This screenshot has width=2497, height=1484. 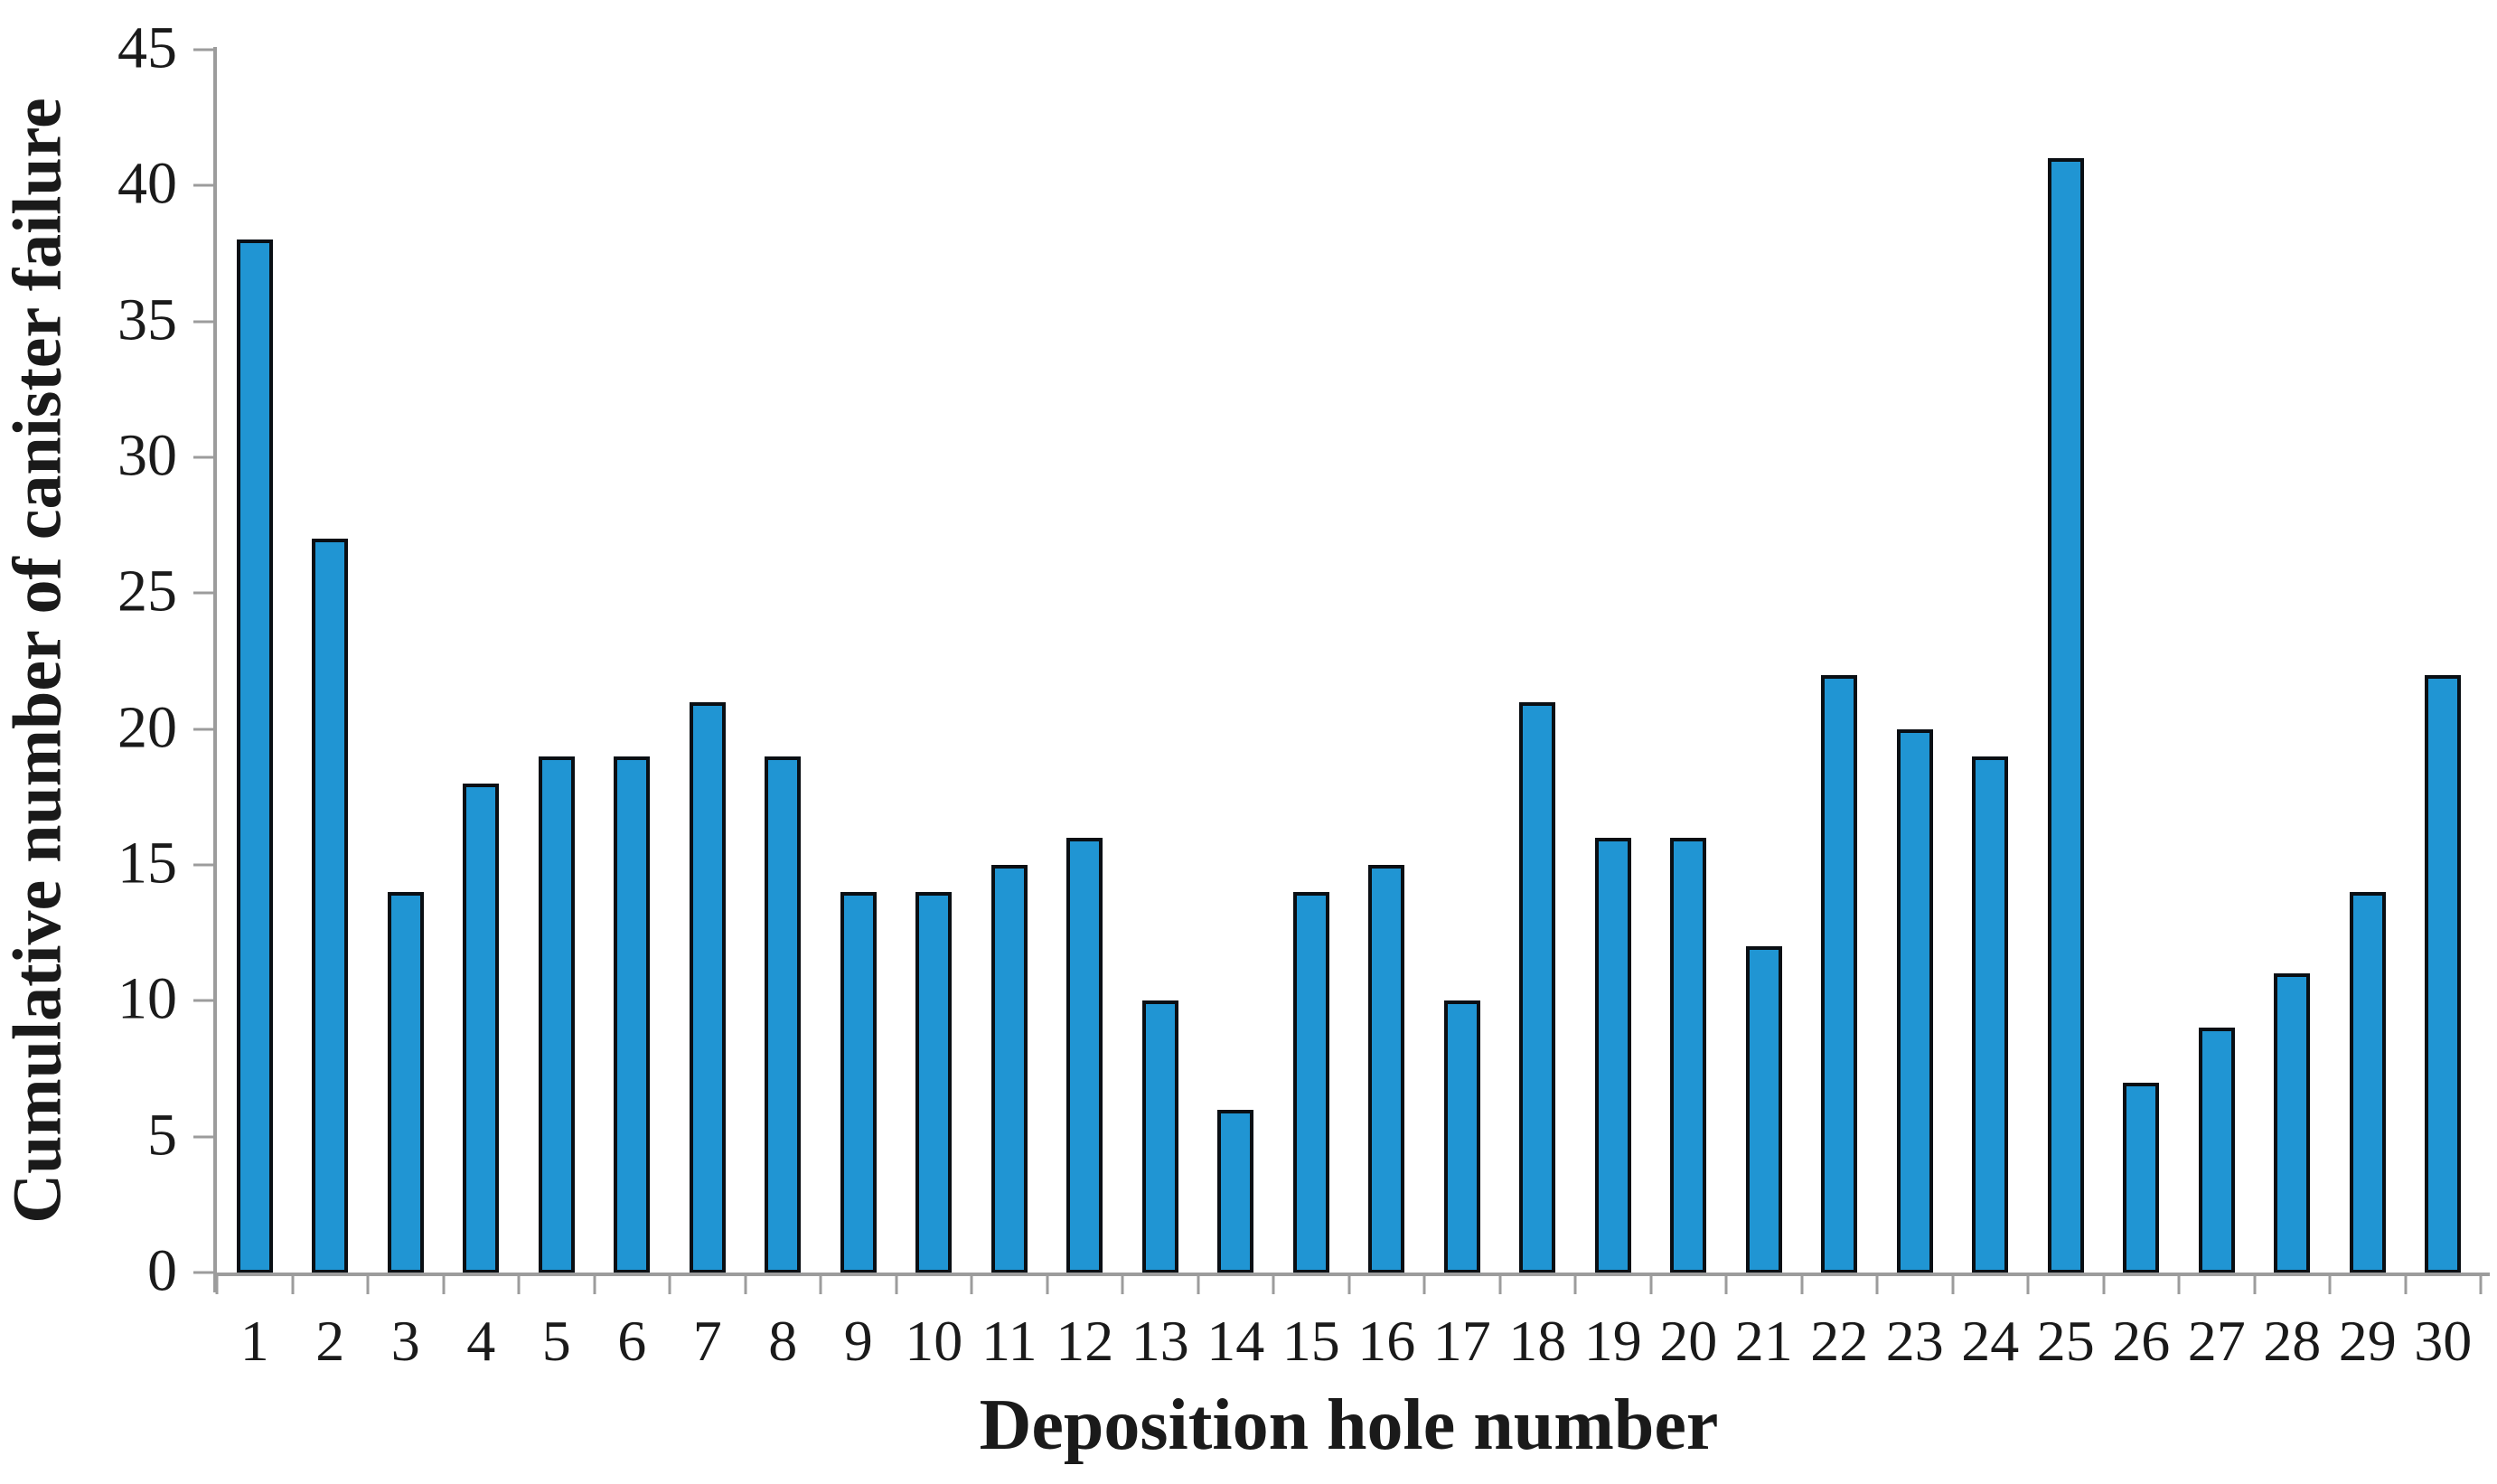 What do you see at coordinates (1235, 1341) in the screenshot?
I see `x-axis-tick-label: 14` at bounding box center [1235, 1341].